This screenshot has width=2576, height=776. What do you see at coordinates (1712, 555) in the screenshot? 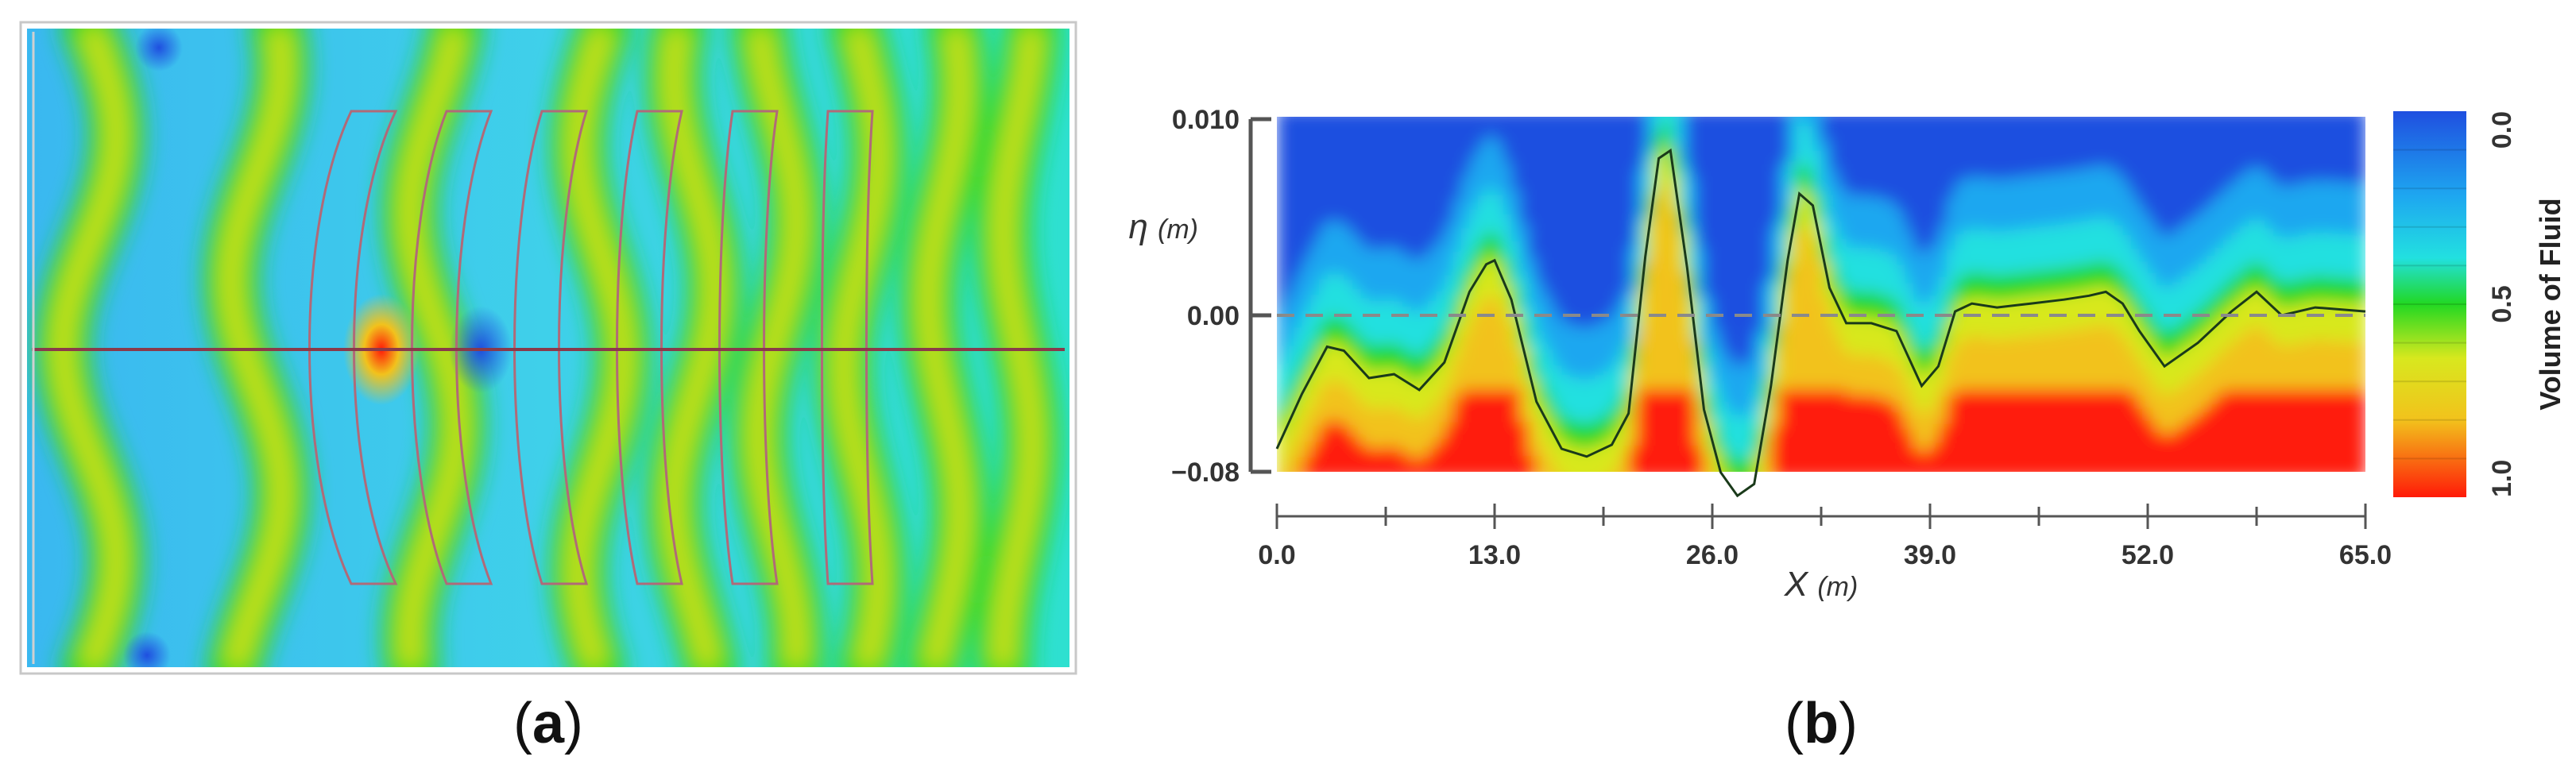
I see `x-tick-label-2: 26.0` at bounding box center [1712, 555].